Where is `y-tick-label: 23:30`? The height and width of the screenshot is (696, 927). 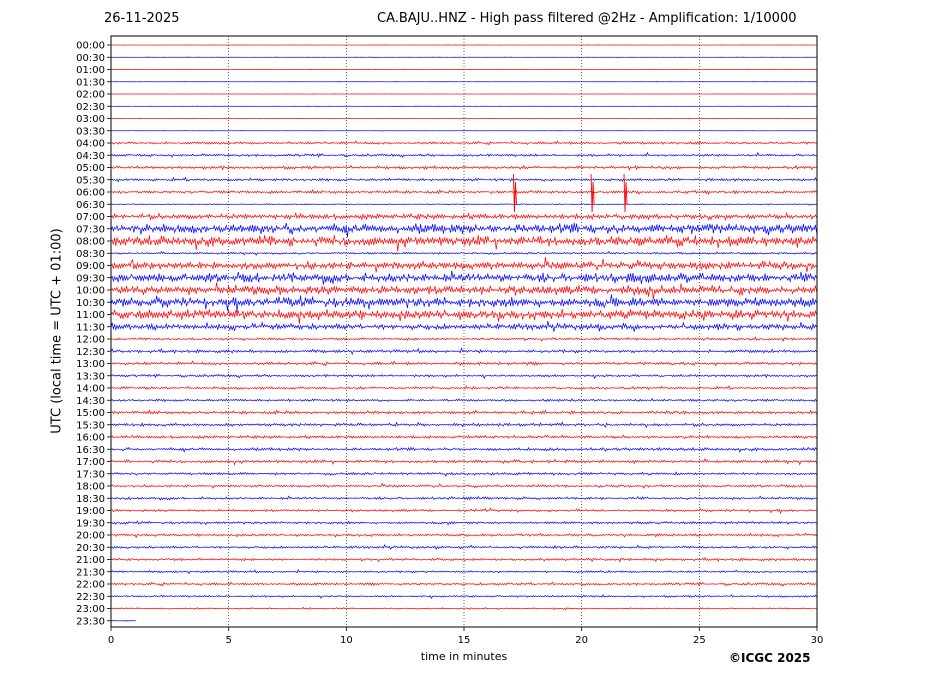
y-tick-label: 23:30 is located at coordinates (90, 621).